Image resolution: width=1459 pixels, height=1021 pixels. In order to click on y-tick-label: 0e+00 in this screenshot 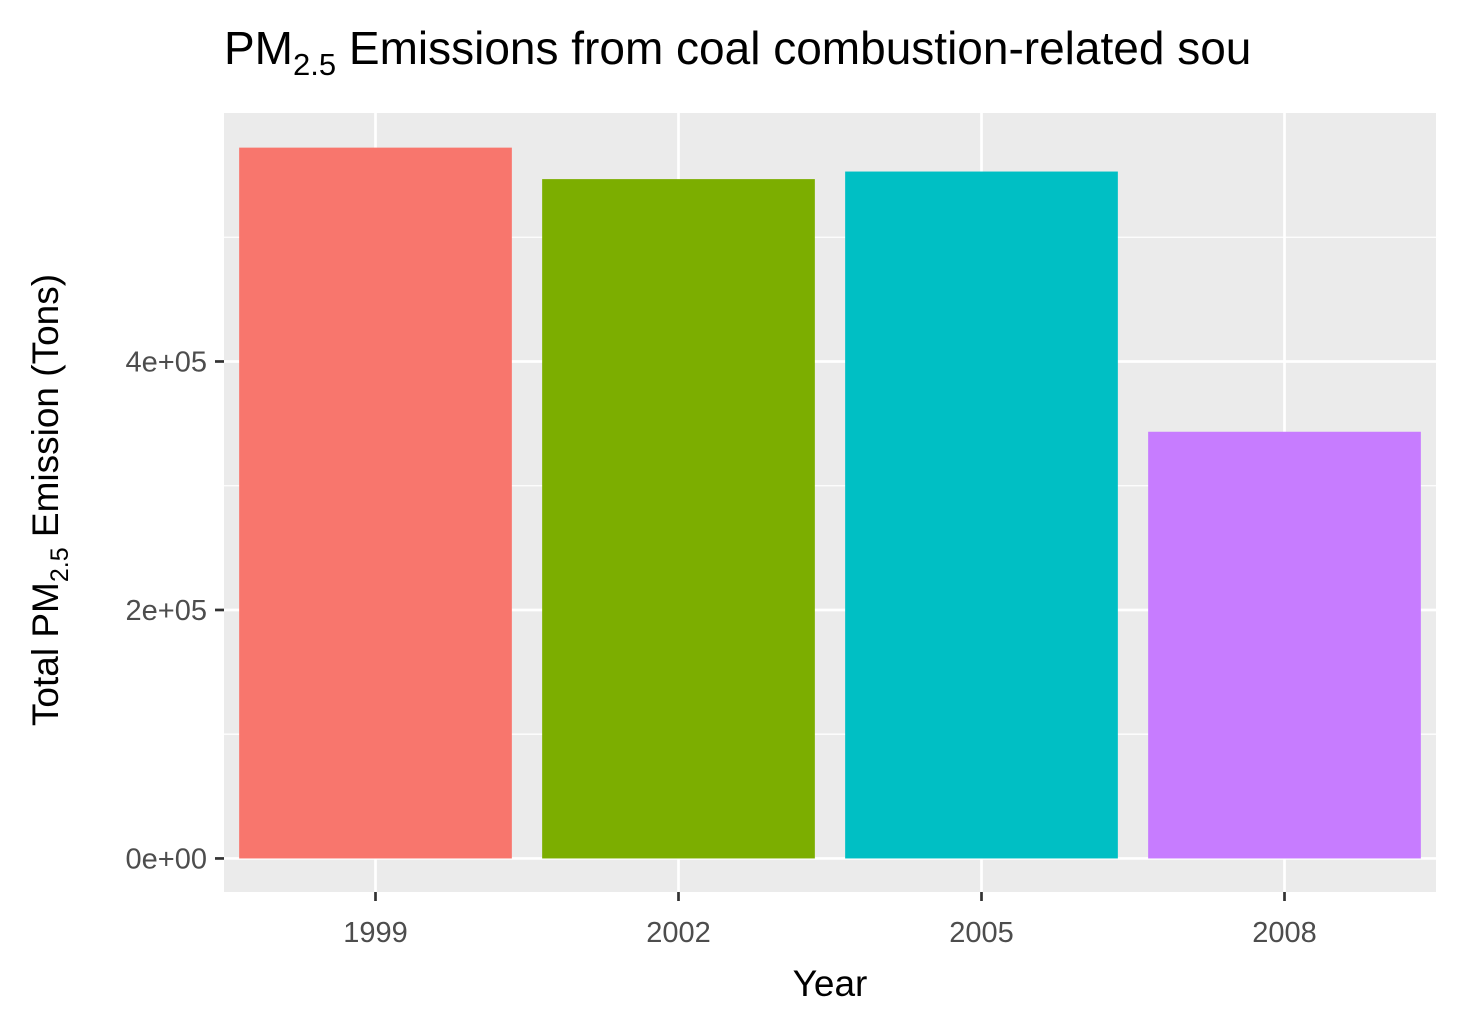, I will do `click(166, 859)`.